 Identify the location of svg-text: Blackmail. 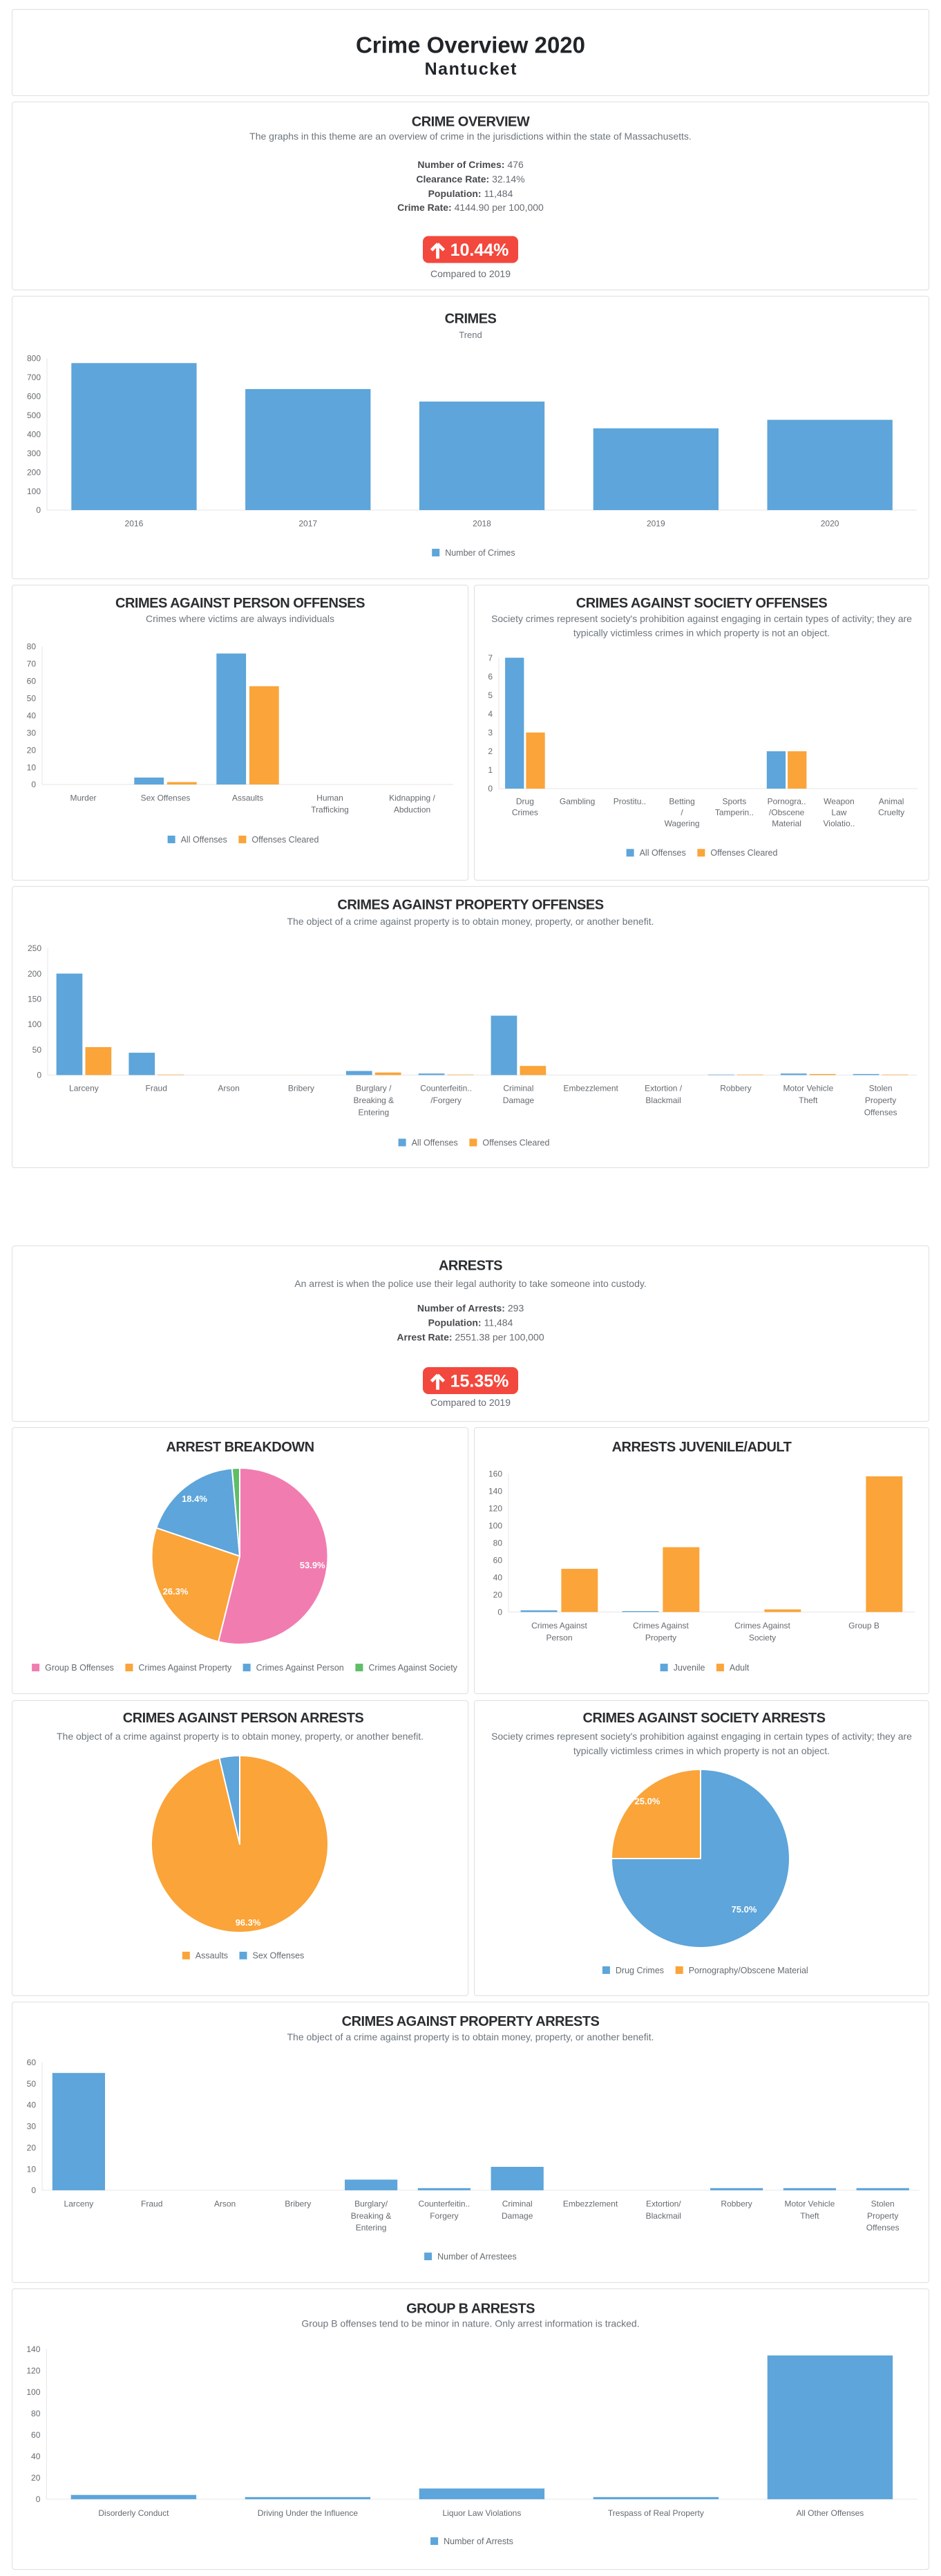
(663, 1100).